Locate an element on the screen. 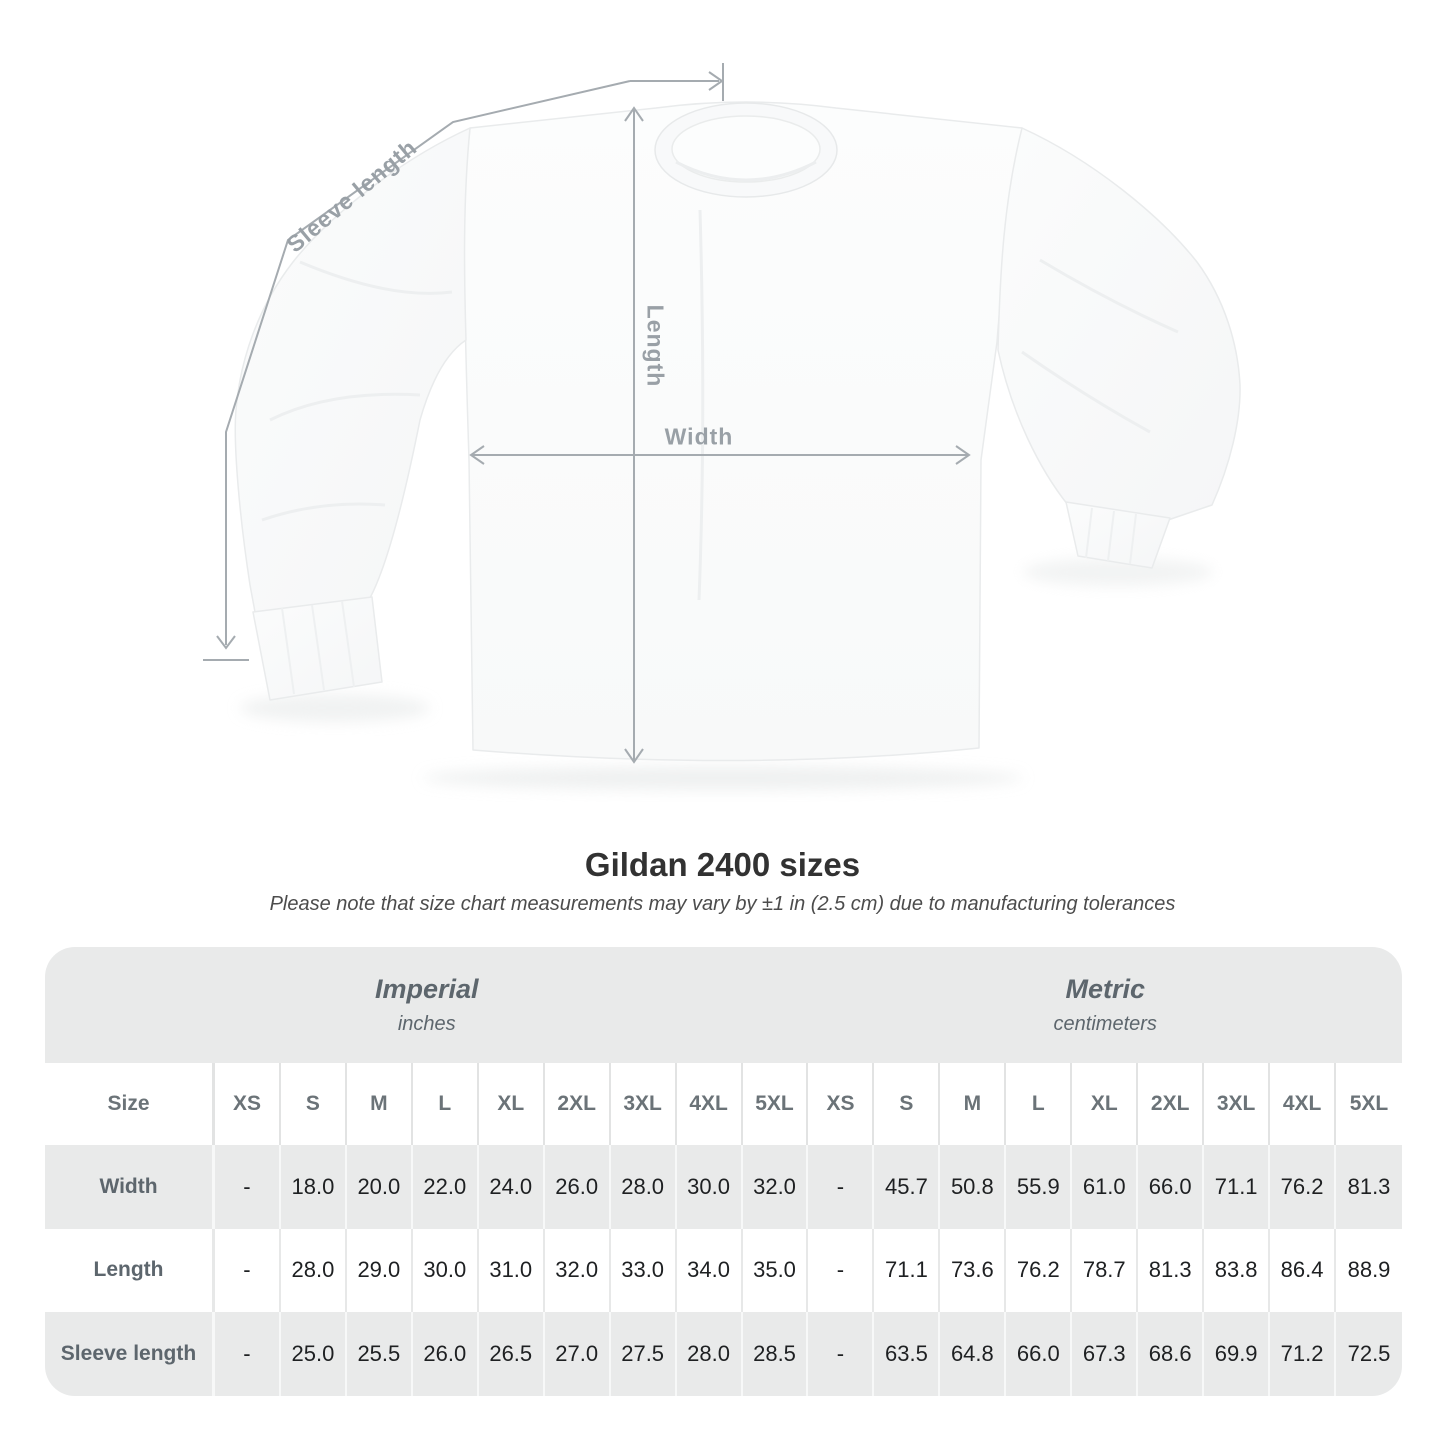  value-cell: 73.6 is located at coordinates (973, 1270).